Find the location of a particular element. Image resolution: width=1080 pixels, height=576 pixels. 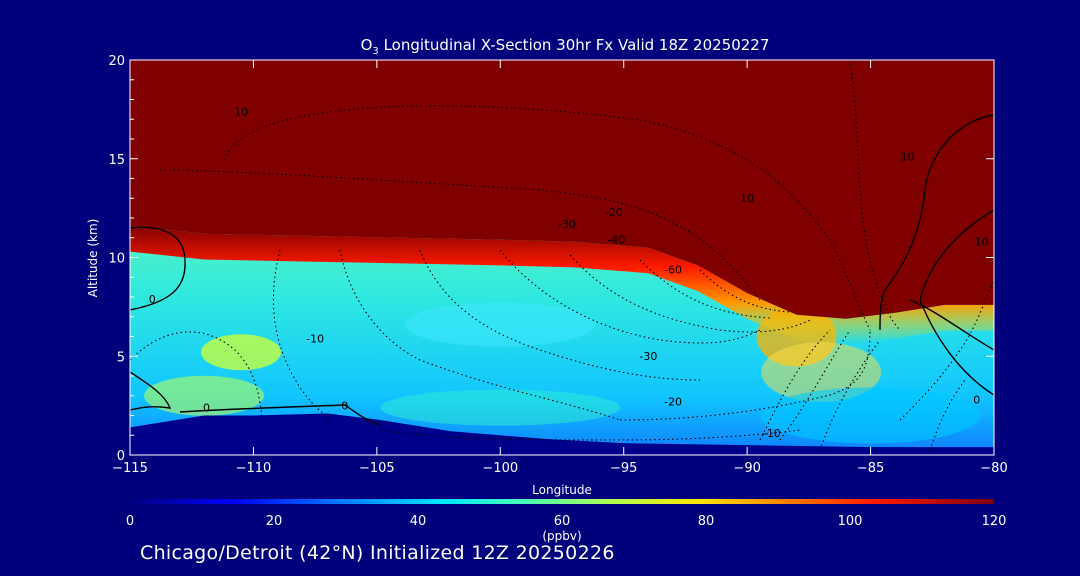

x-tick-label: −85 is located at coordinates (870, 468).